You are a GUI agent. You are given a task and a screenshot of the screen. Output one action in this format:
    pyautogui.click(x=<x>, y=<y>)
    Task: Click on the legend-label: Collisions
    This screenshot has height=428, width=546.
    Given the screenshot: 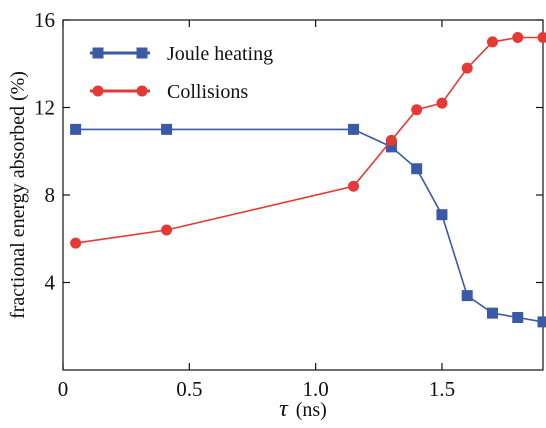 What is the action you would take?
    pyautogui.click(x=207, y=92)
    